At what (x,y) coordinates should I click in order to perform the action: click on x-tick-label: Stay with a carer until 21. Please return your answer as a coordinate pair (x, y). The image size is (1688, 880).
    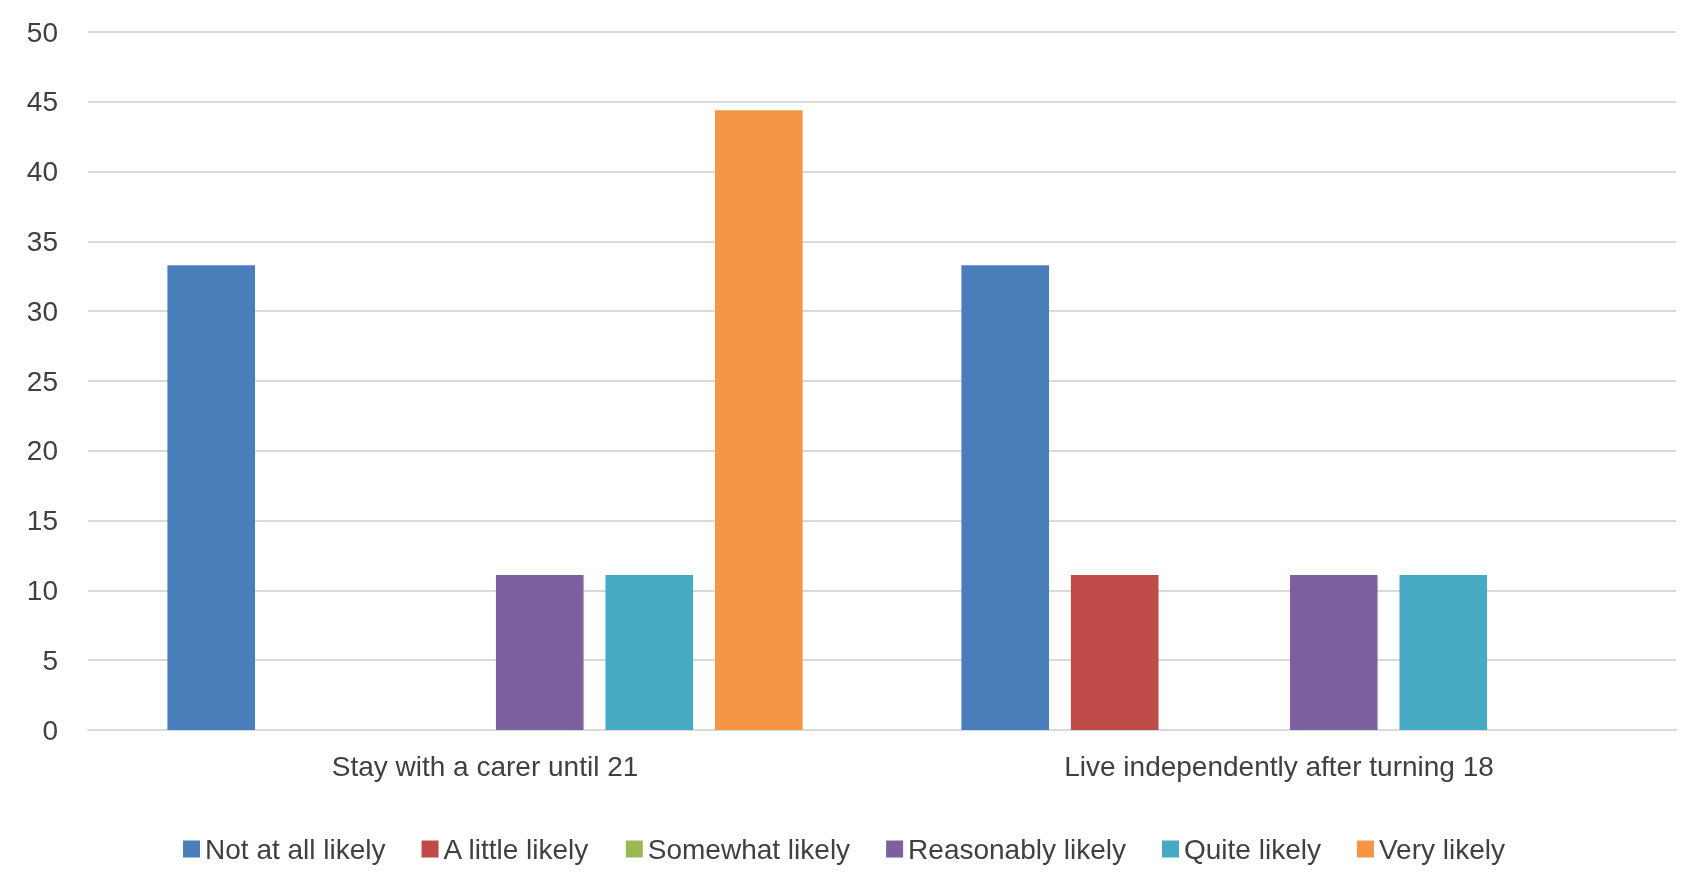
    Looking at the image, I should click on (485, 766).